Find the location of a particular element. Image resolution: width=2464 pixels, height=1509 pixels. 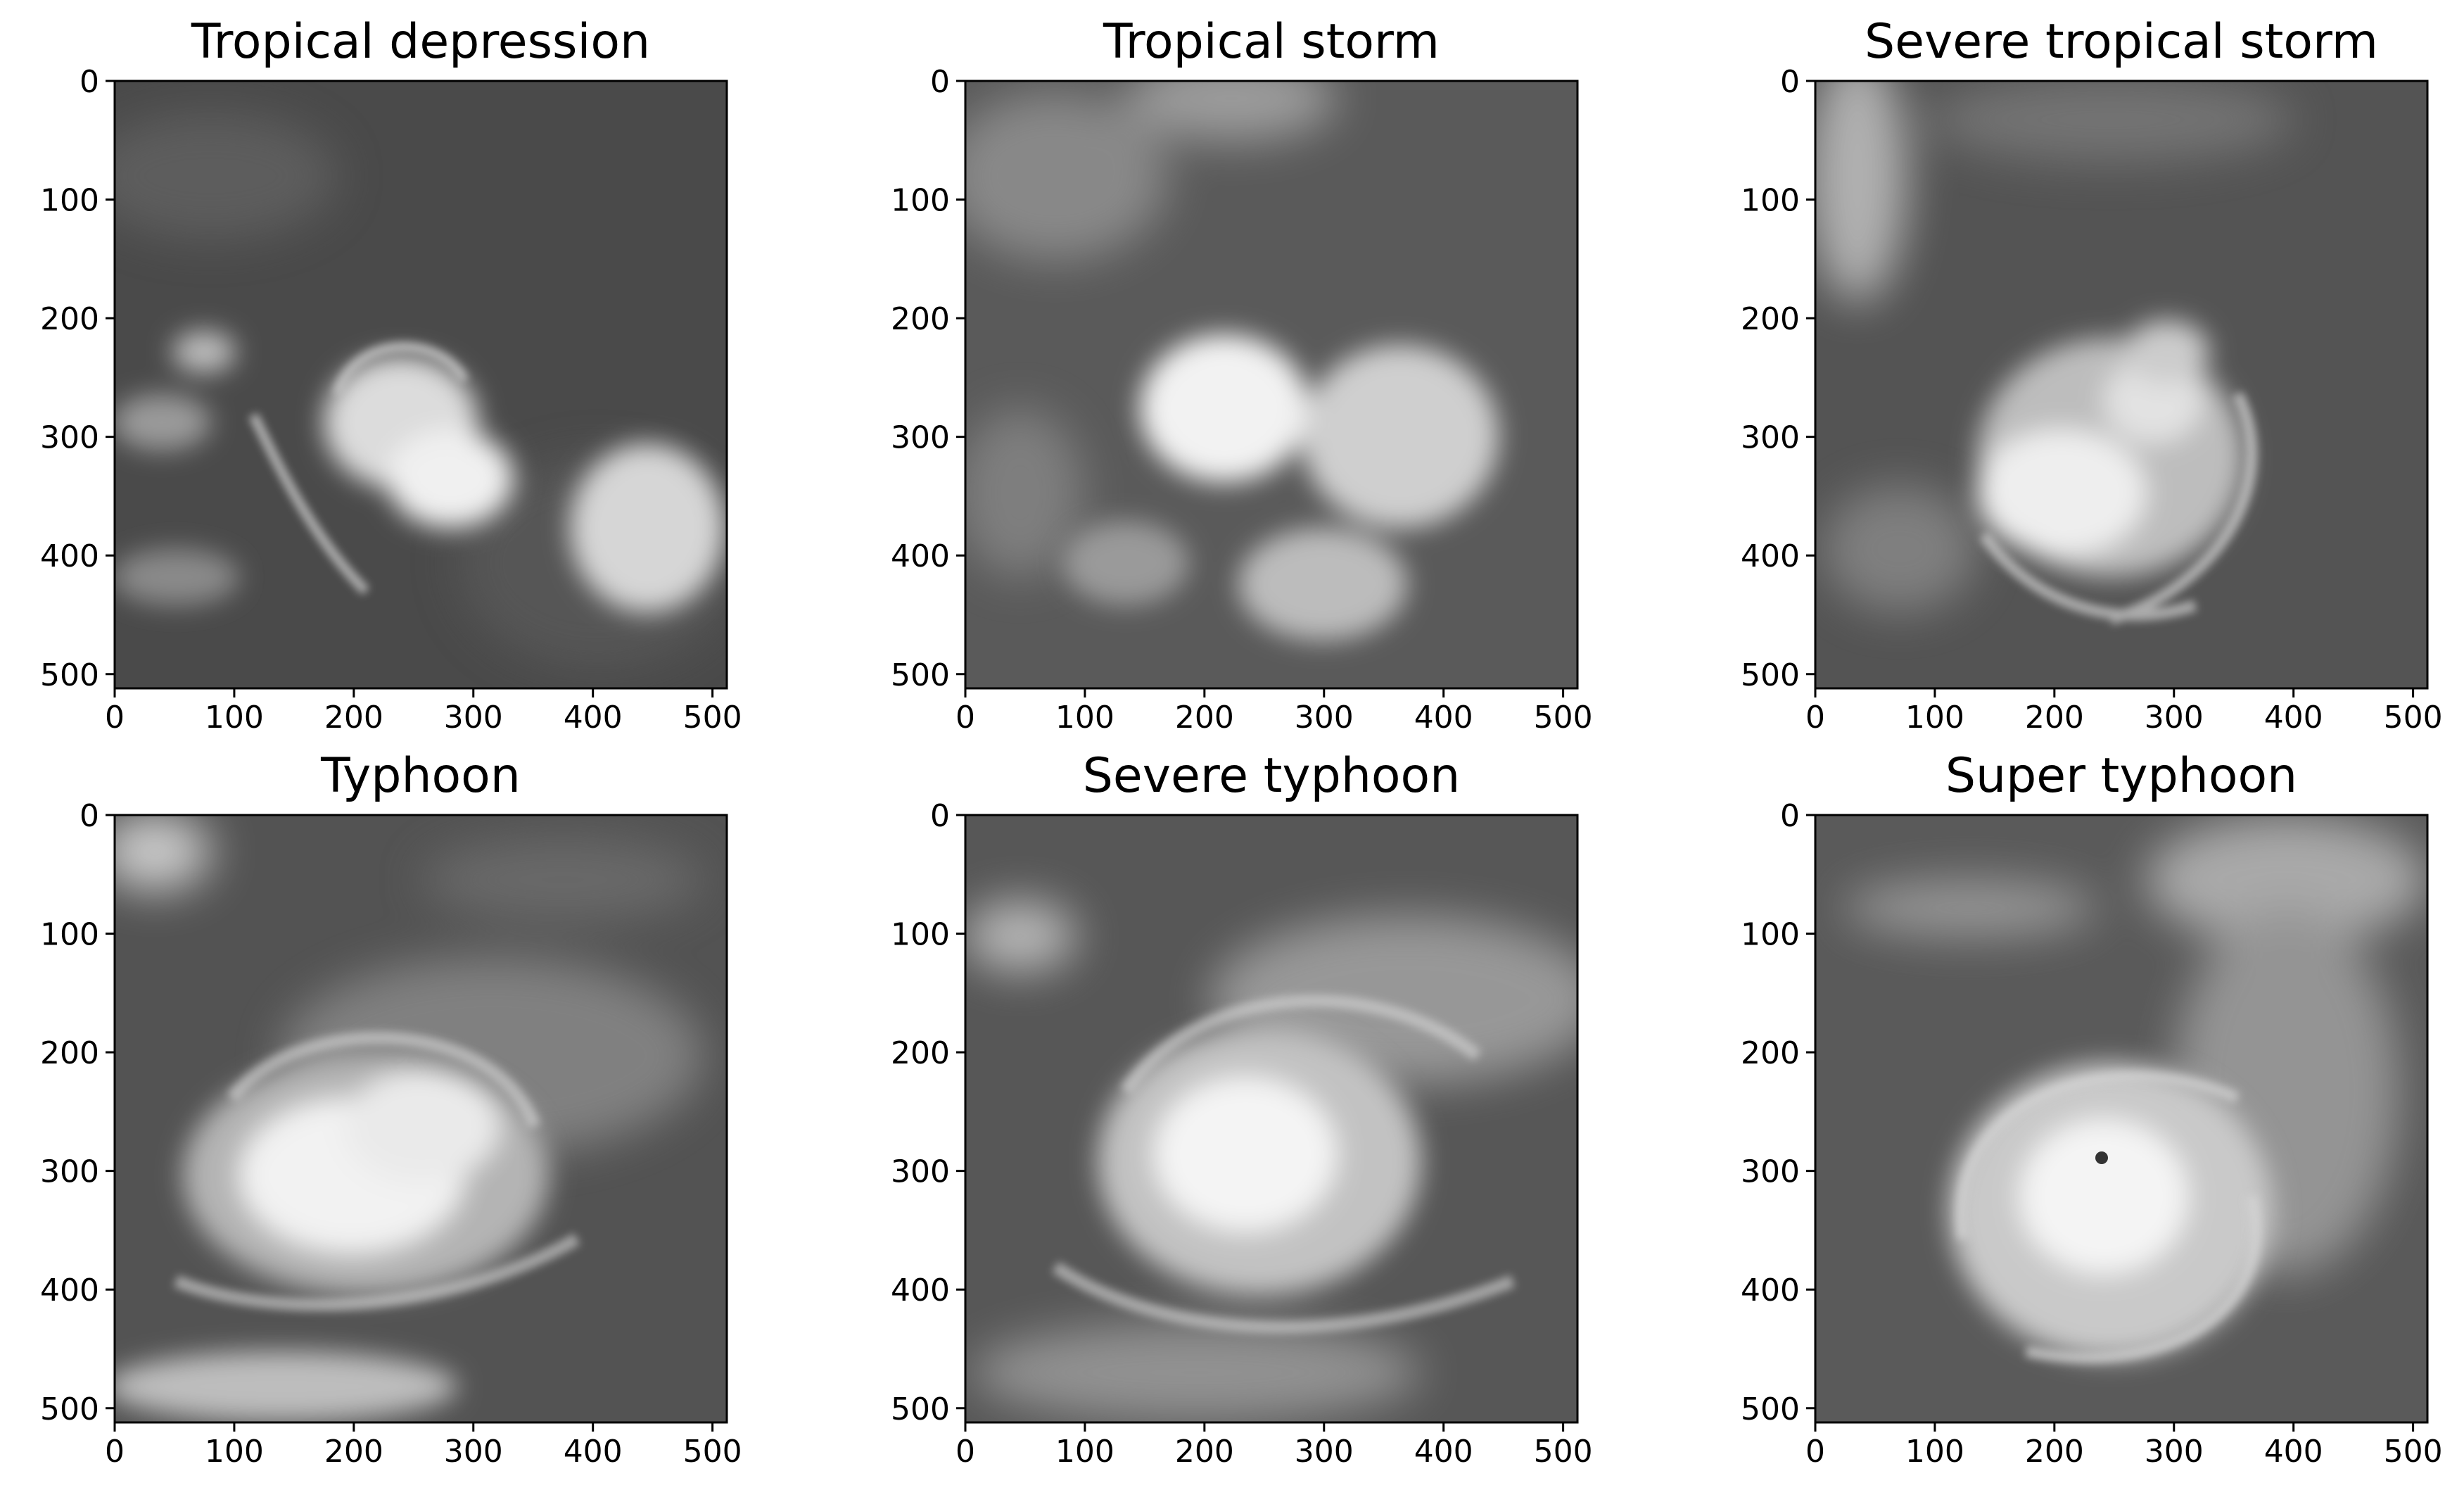

panel-title: Severe tropical storm is located at coordinates (2121, 42).